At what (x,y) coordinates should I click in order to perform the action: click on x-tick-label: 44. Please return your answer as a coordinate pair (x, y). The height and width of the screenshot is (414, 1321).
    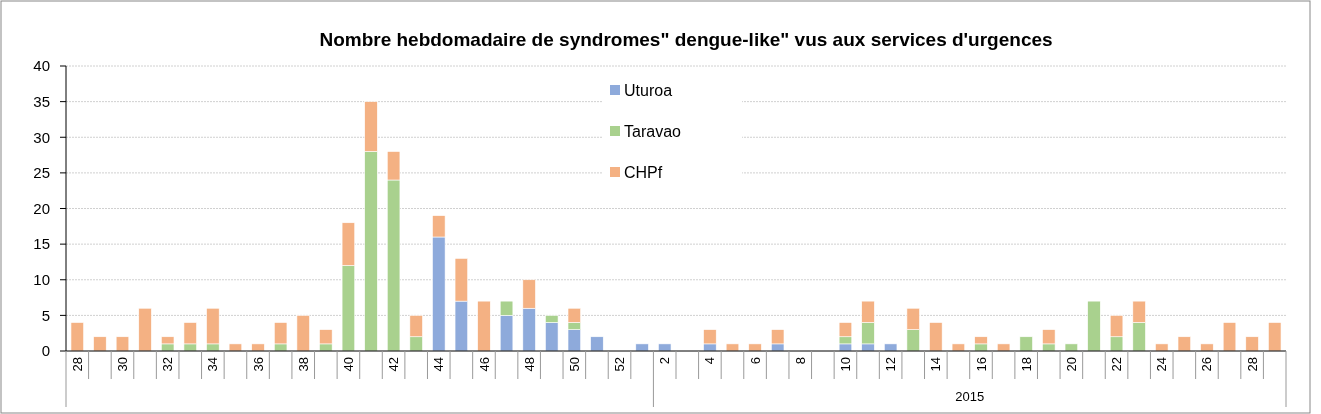
    Looking at the image, I should click on (439, 364).